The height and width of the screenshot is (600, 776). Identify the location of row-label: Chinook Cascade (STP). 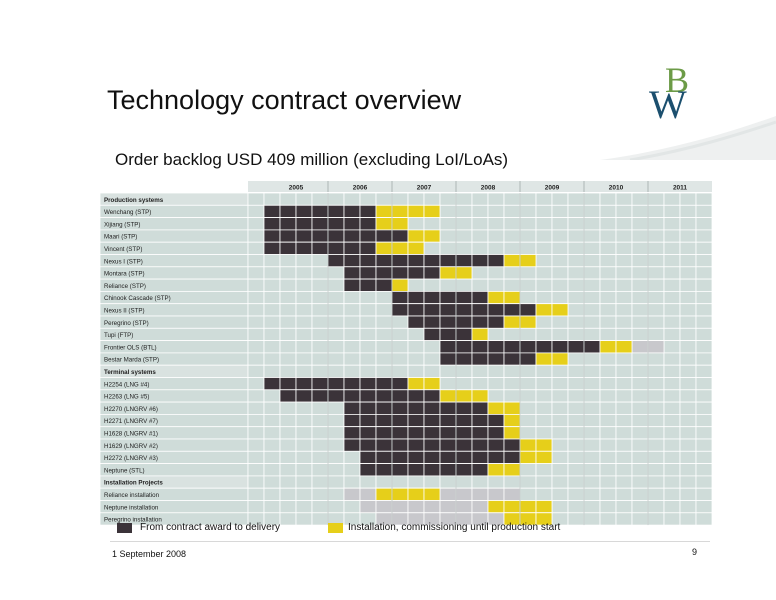
(137, 298).